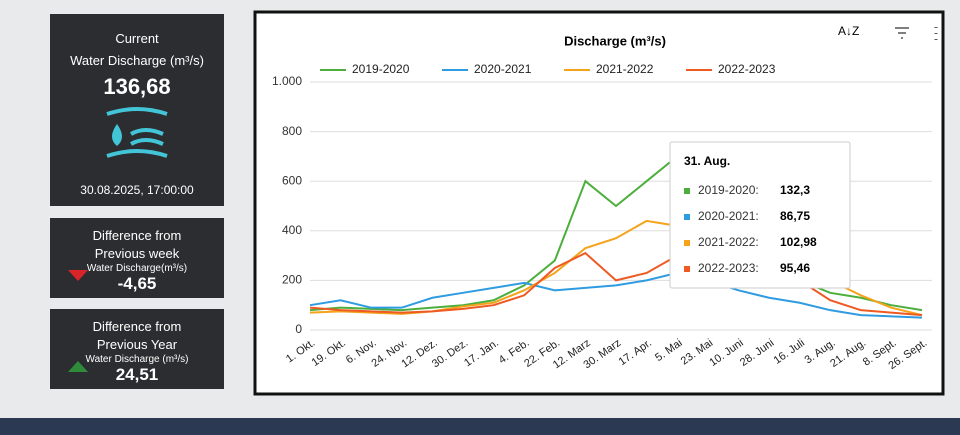  What do you see at coordinates (795, 190) in the screenshot?
I see `tooltip-value: 132,3` at bounding box center [795, 190].